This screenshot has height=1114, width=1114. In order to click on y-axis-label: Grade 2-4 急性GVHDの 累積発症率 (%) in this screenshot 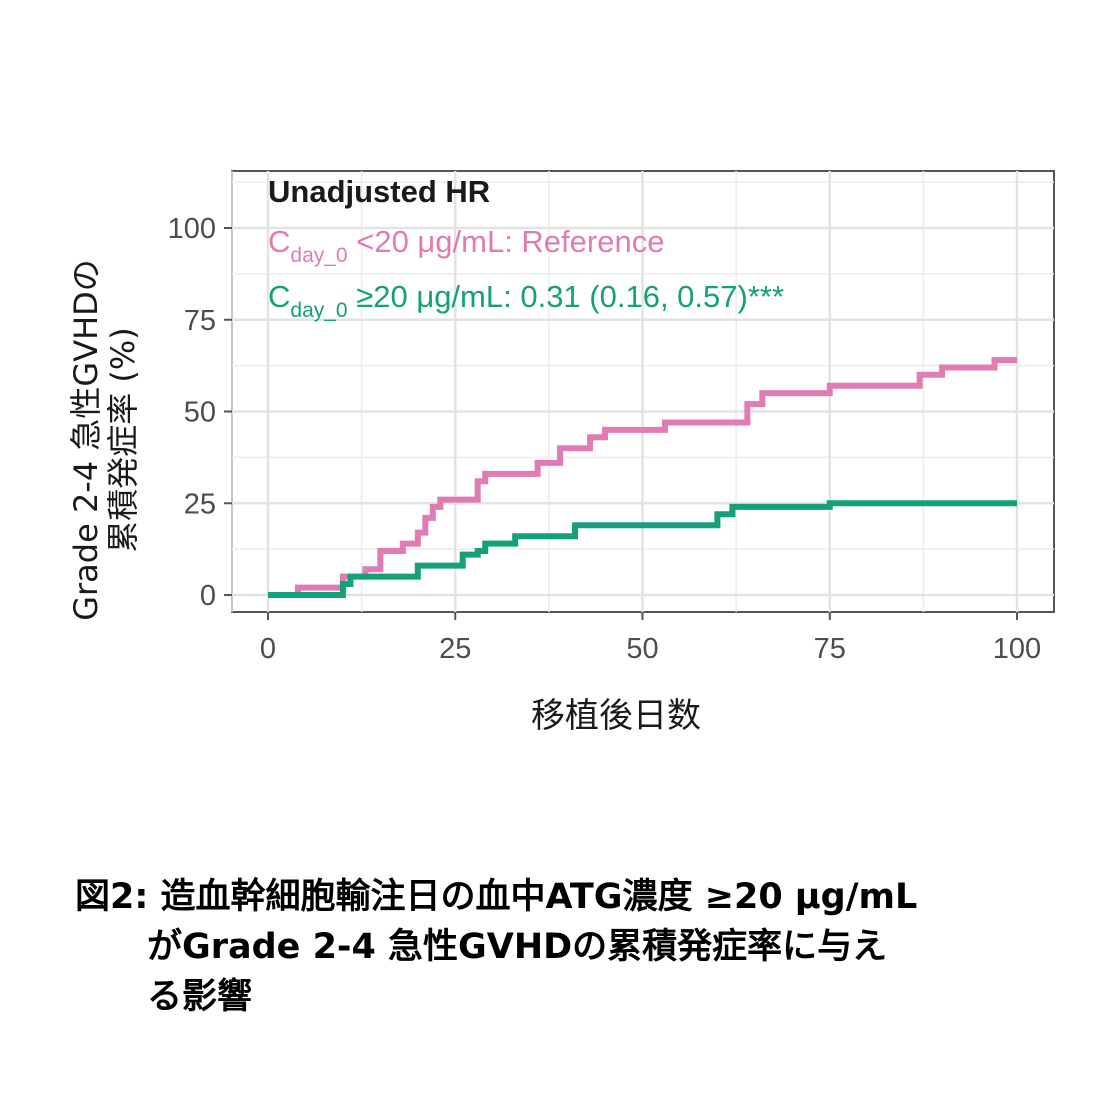, I will do `click(104, 440)`.